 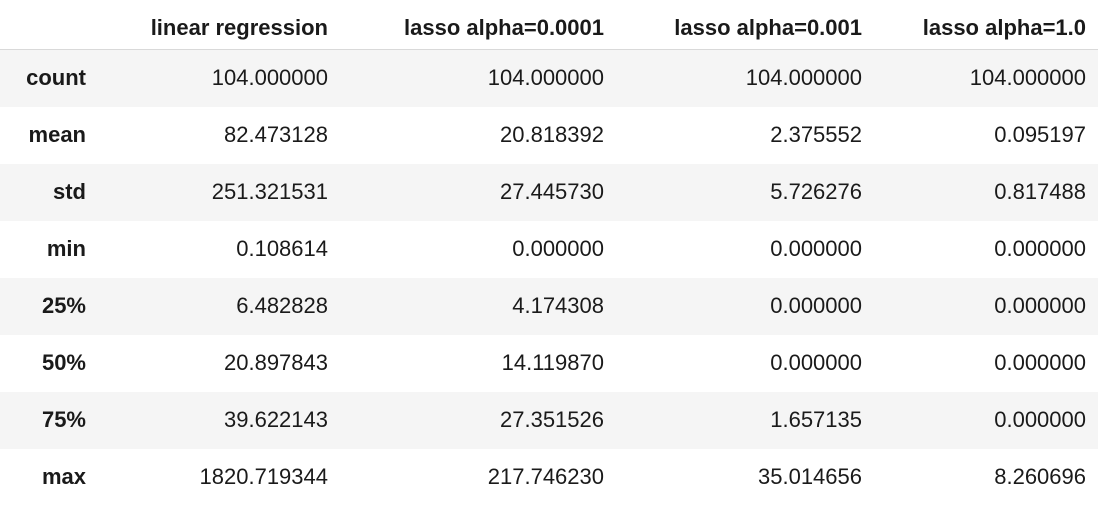 I want to click on column-header-linear-regression: linear regression, so click(x=219, y=28).